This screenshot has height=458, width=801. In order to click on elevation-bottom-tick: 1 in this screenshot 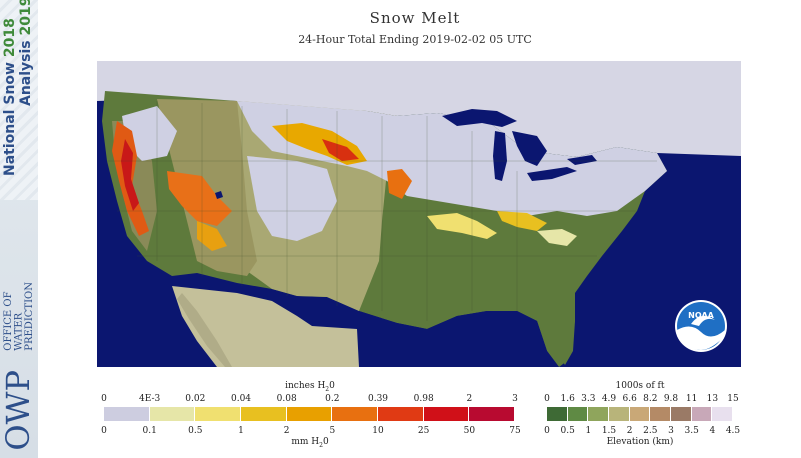, I will do `click(588, 431)`.